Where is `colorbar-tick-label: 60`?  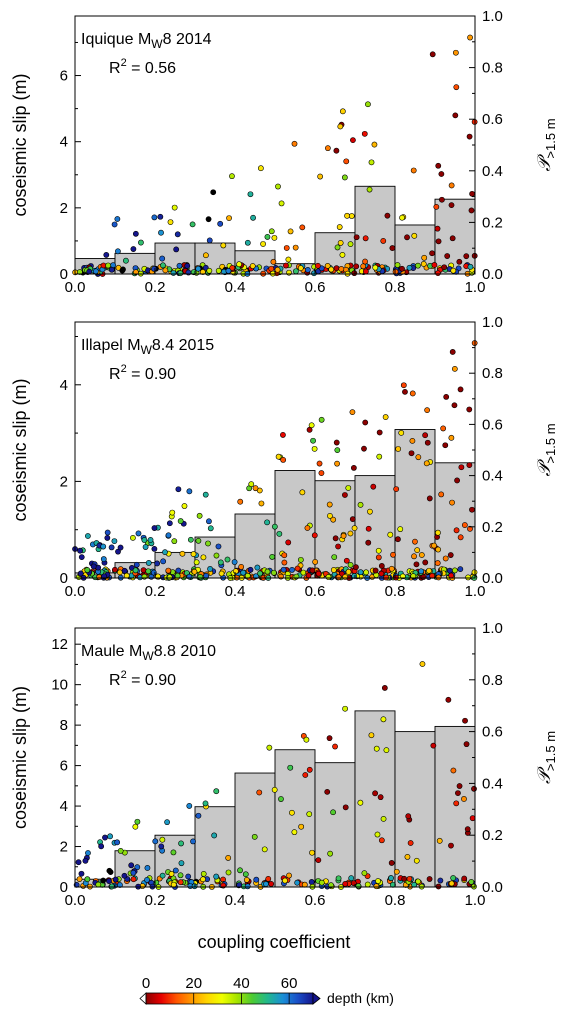
colorbar-tick-label: 60 is located at coordinates (289, 983).